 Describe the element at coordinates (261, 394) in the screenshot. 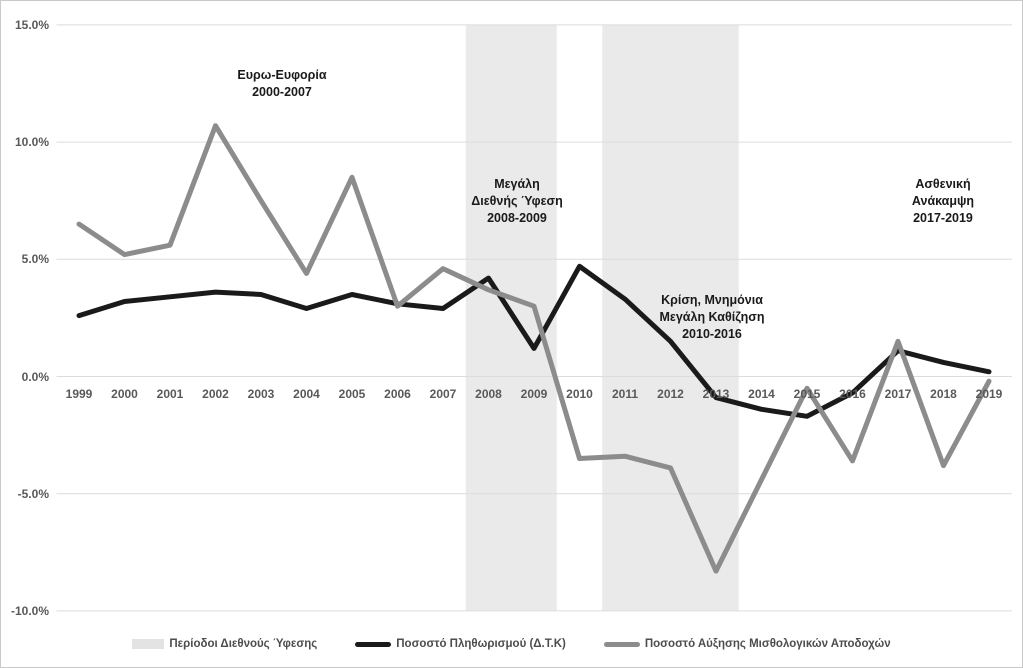

I see `x-tick-label: 2003` at that location.